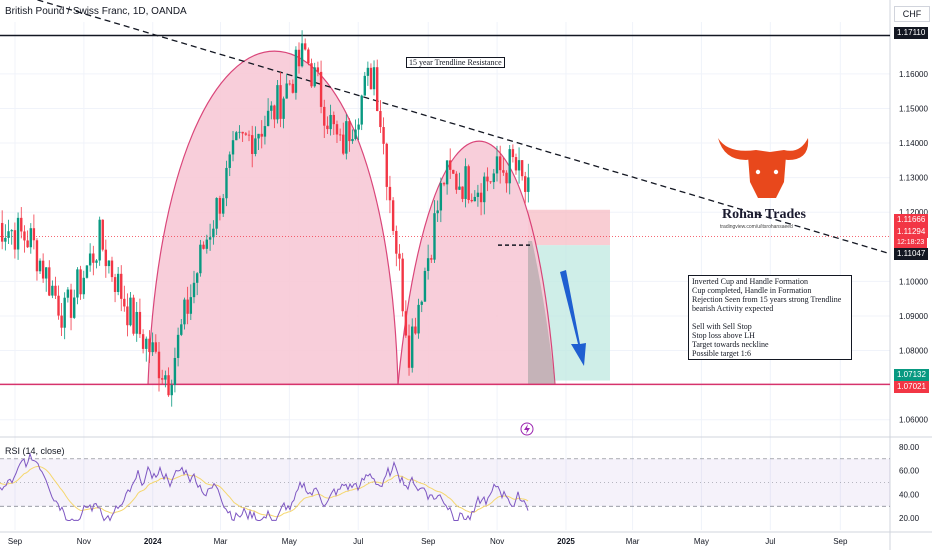 Image resolution: width=932 pixels, height=550 pixels. Describe the element at coordinates (730, 344) in the screenshot. I see `analysis-line: Target towards neckline` at that location.